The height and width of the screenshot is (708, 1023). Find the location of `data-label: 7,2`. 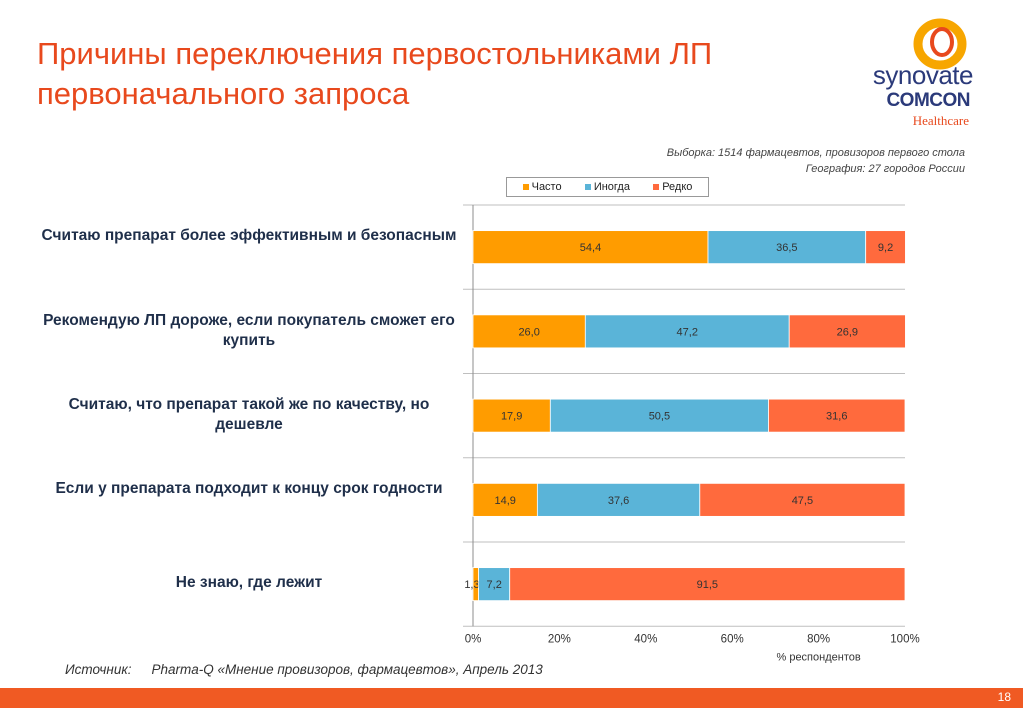

data-label: 7,2 is located at coordinates (494, 585).